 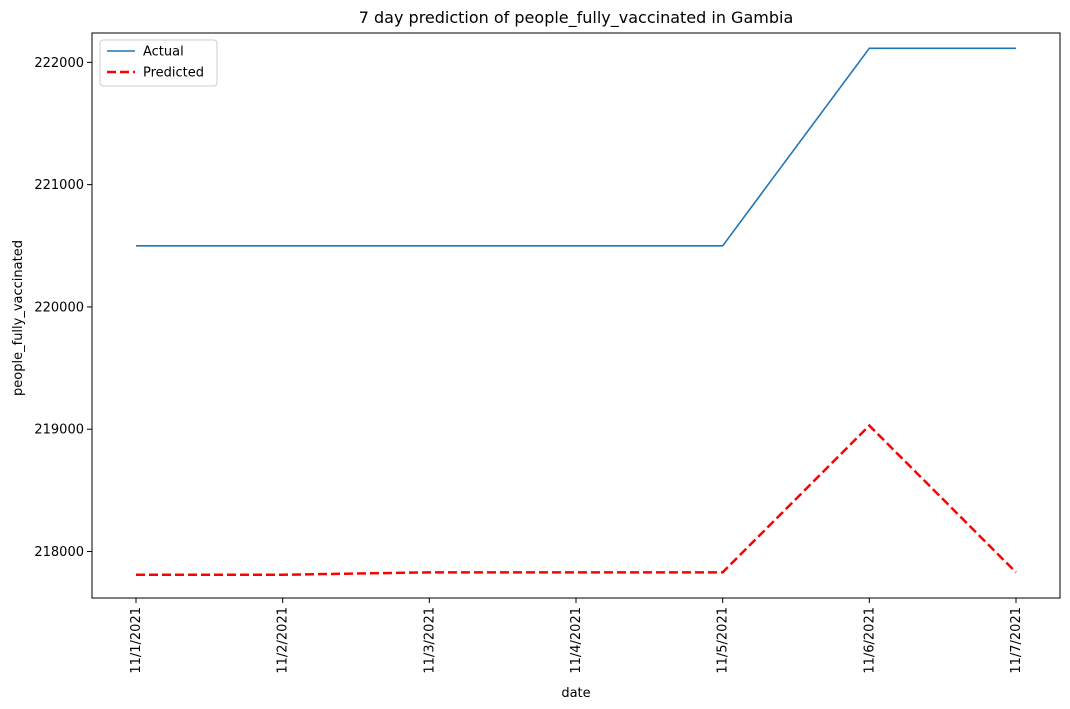 I want to click on x-tick-label: 11/4/2021, so click(x=576, y=640).